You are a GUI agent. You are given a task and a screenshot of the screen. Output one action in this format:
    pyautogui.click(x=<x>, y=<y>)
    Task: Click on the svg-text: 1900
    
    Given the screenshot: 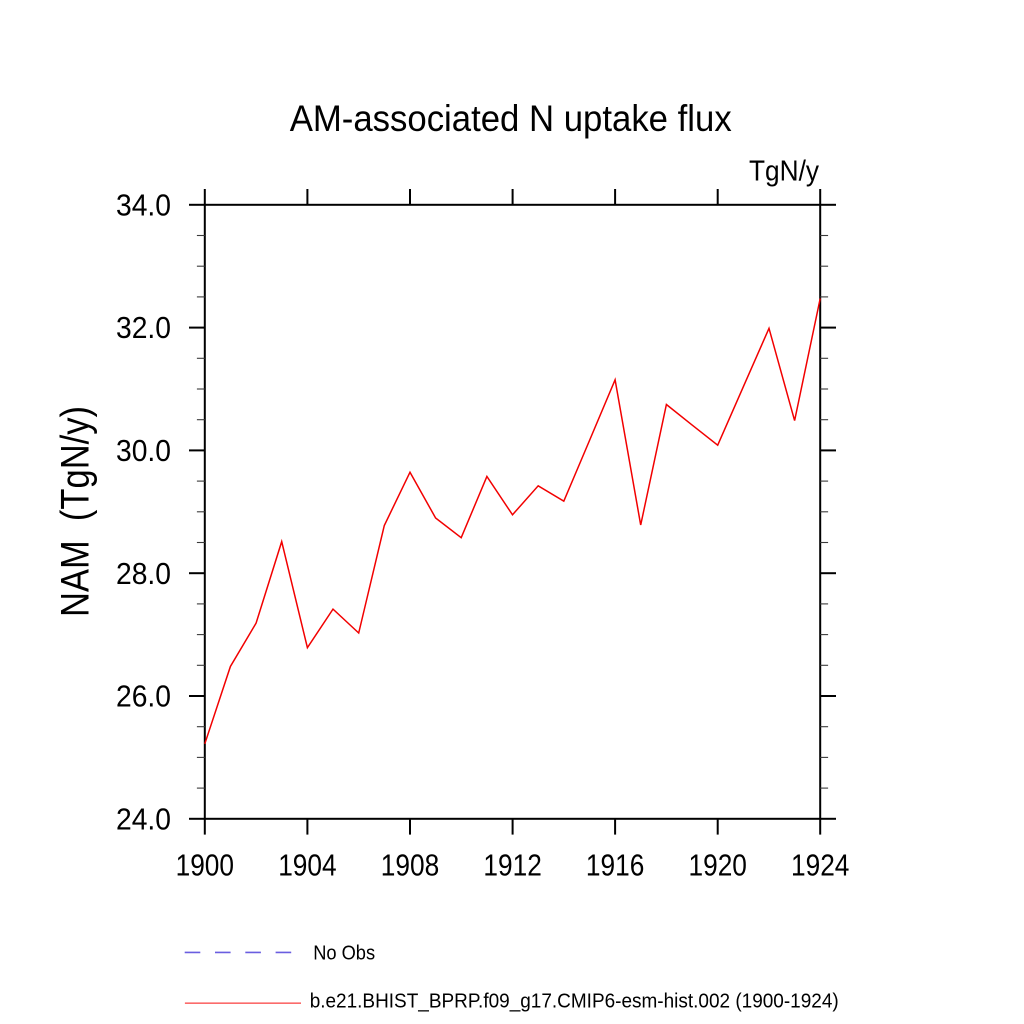 What is the action you would take?
    pyautogui.click(x=205, y=865)
    